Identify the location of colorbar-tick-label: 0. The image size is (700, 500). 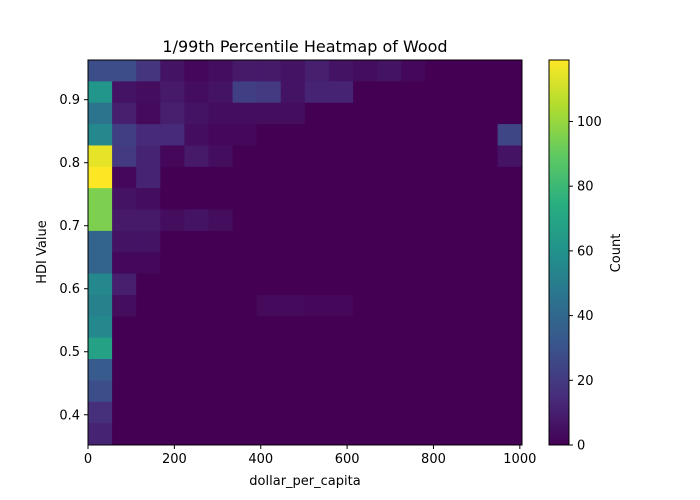
(581, 446).